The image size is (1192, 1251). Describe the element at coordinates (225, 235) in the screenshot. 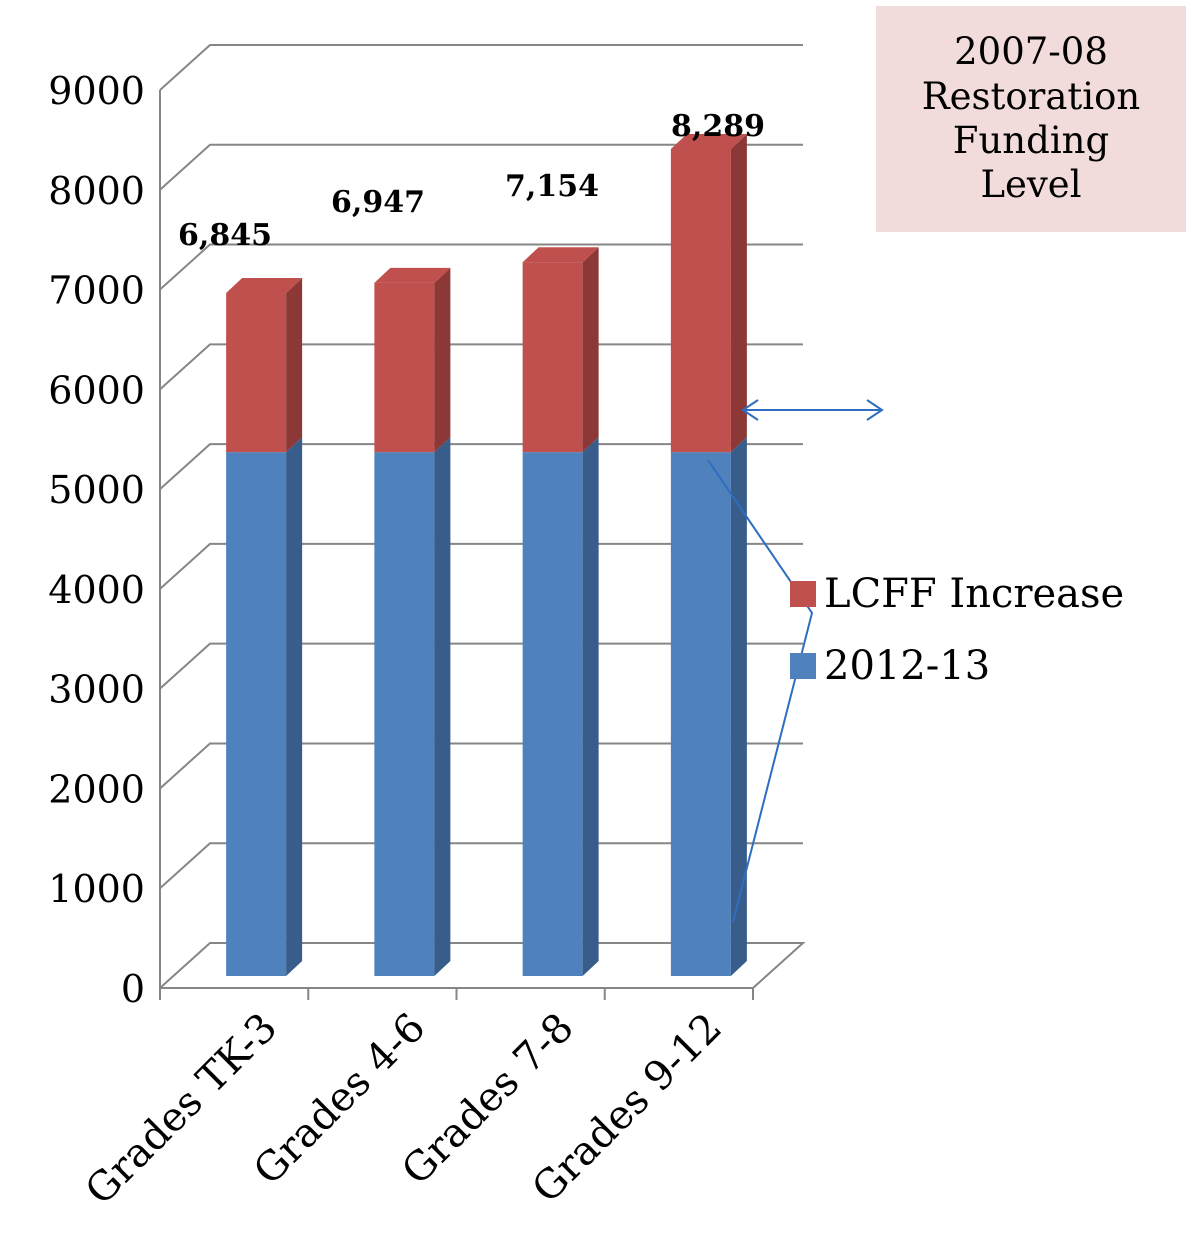

I see `total-label: 6,845` at that location.